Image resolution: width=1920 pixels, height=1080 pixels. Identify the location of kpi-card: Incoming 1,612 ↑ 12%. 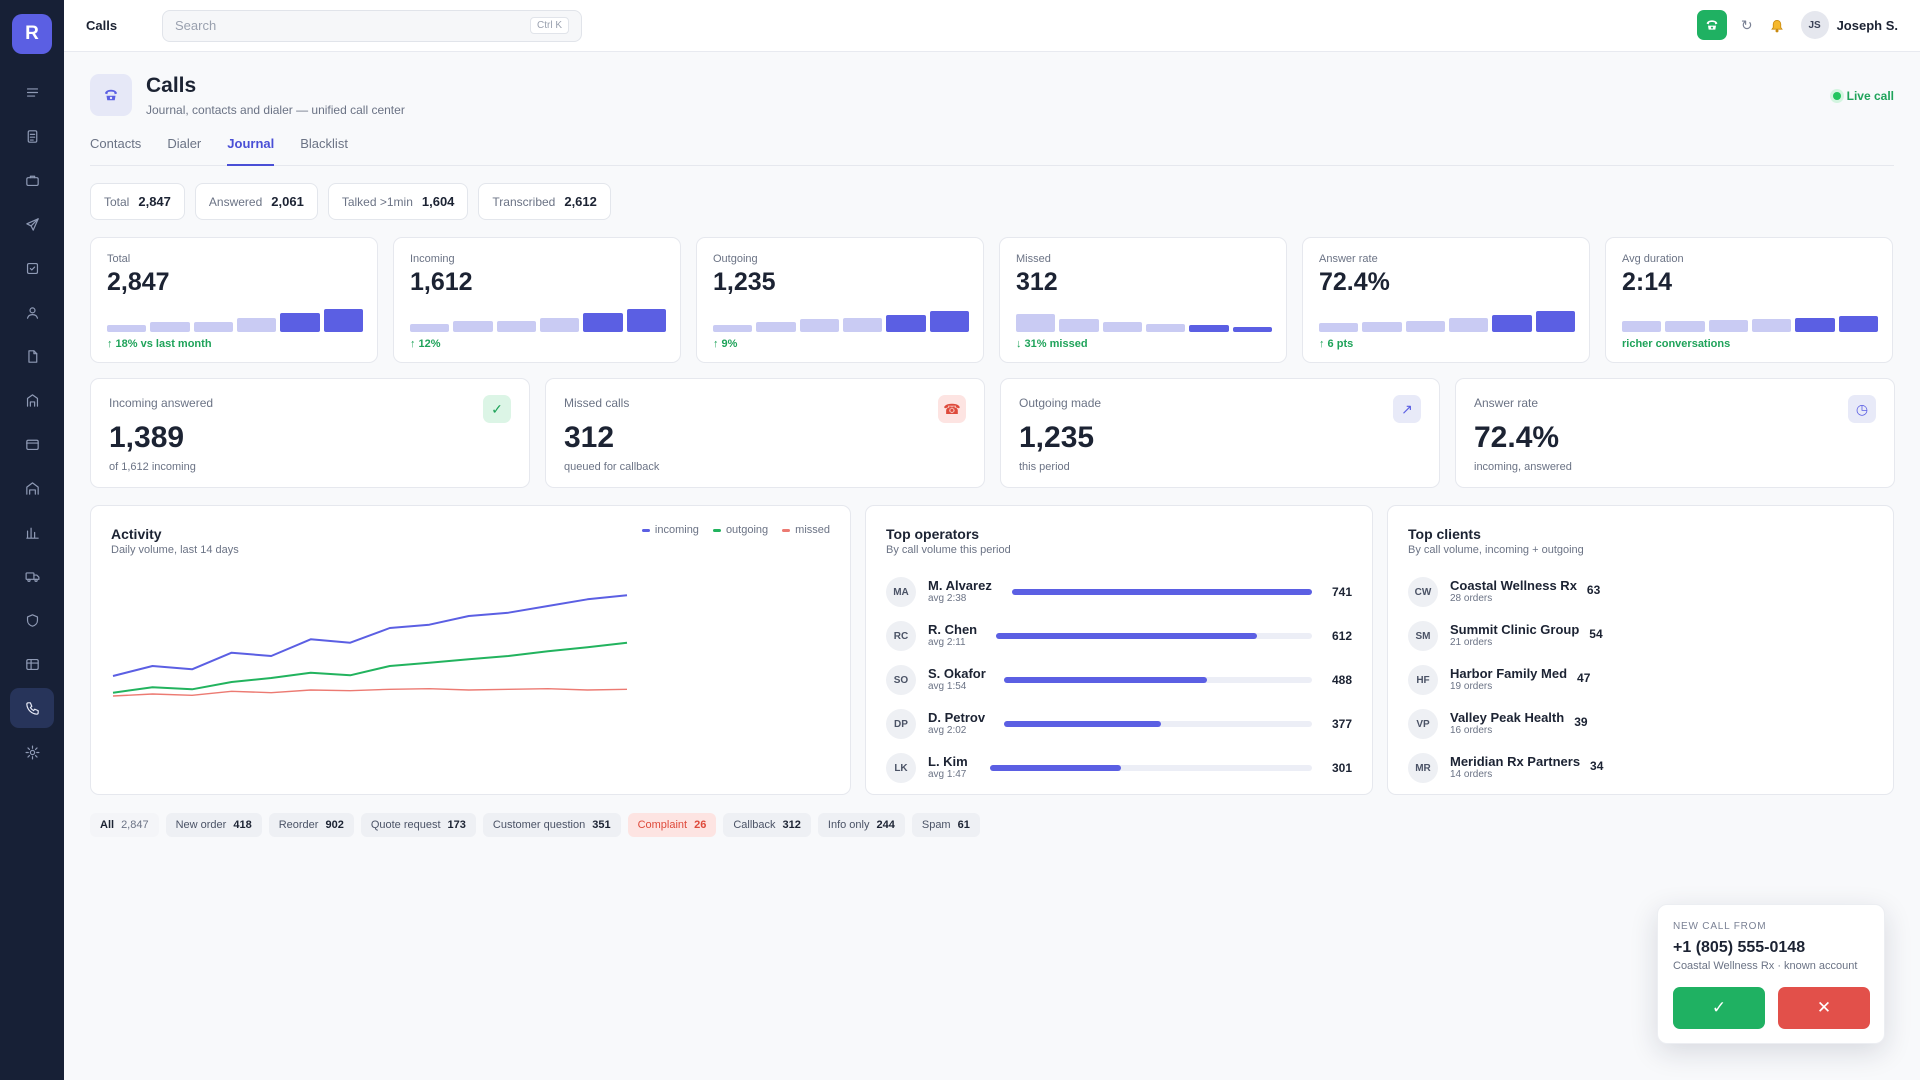
(537, 300).